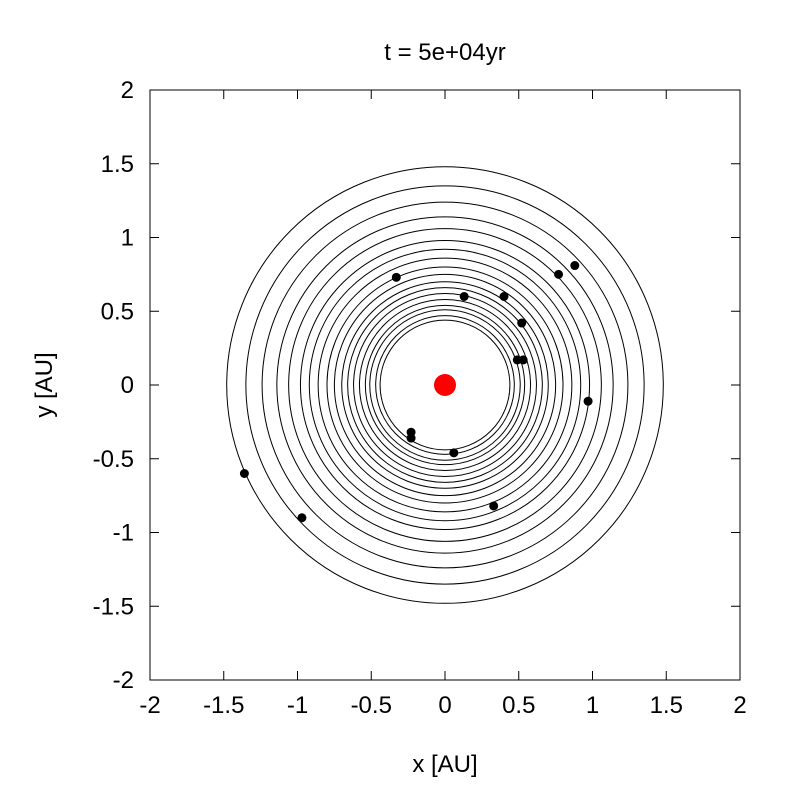 The height and width of the screenshot is (800, 800). Describe the element at coordinates (223, 705) in the screenshot. I see `x-tick-label: -1.5` at that location.